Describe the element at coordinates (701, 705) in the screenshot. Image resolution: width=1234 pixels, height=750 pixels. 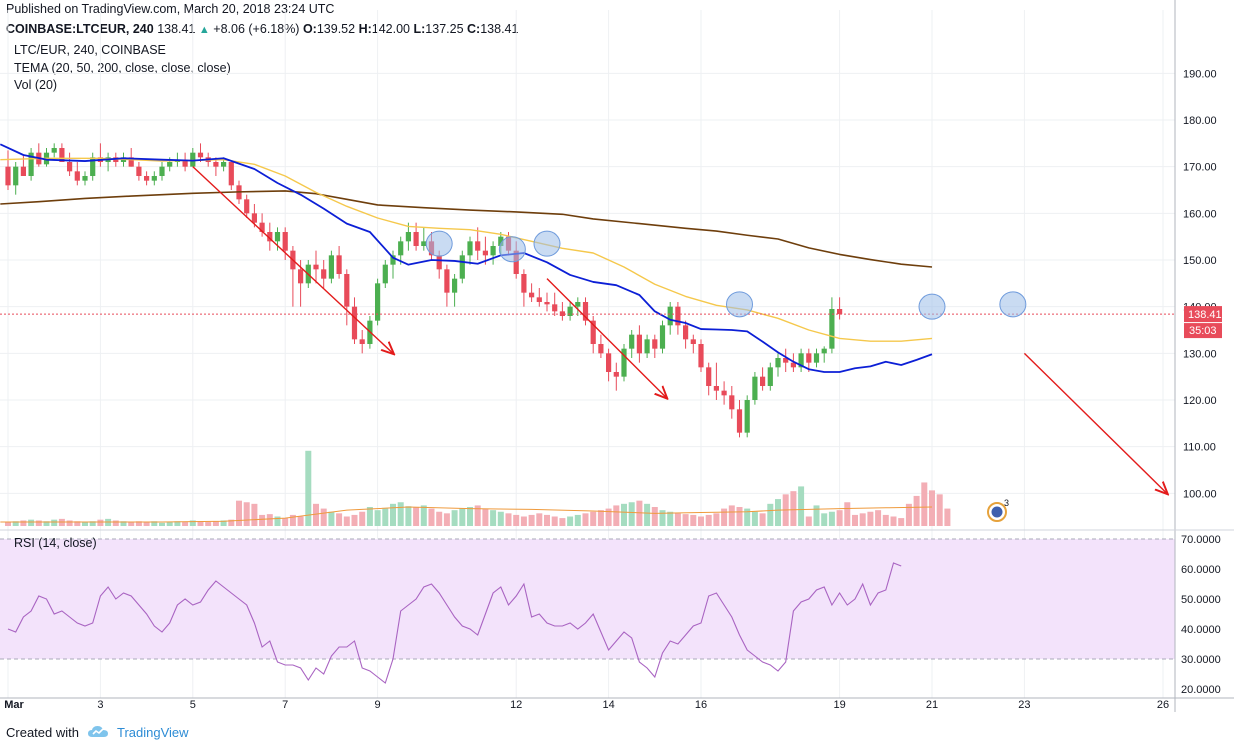
I see `time-tick-label: 16` at that location.